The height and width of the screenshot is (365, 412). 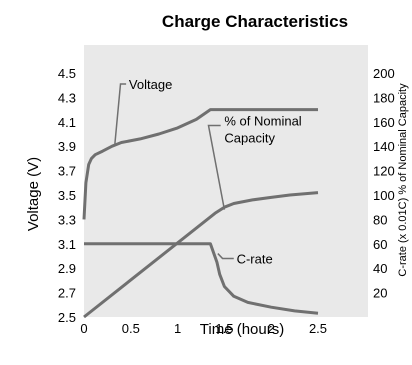 What do you see at coordinates (177, 328) in the screenshot?
I see `x-tick-label: 1` at bounding box center [177, 328].